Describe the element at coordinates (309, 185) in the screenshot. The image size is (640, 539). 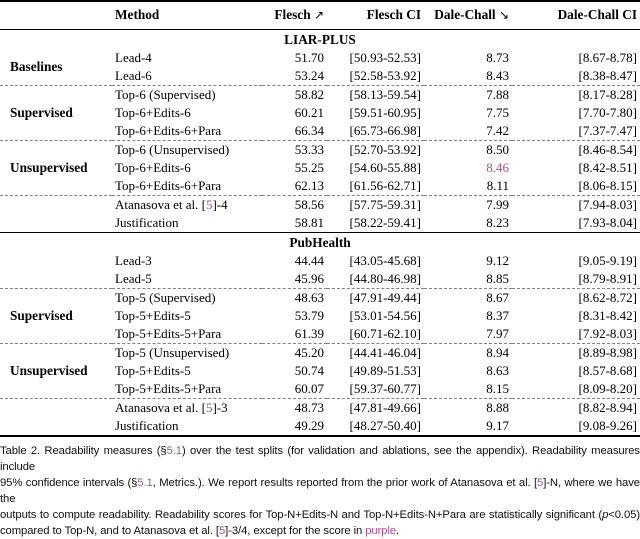
I see `flesch-cell: 62.13` at that location.